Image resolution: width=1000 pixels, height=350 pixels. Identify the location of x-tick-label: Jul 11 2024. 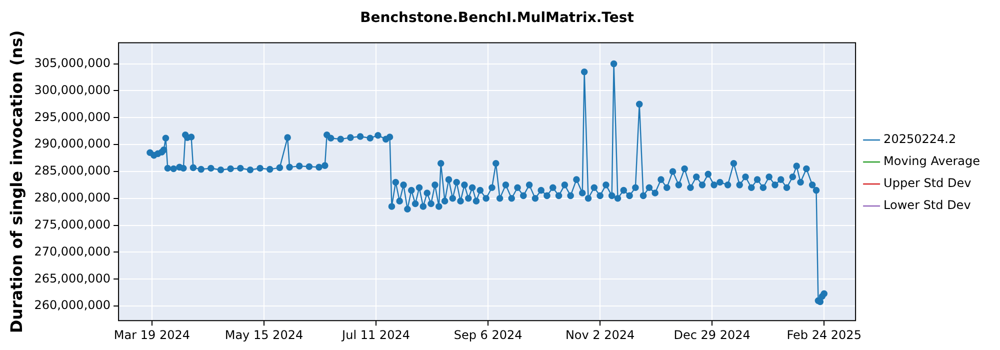
(375, 335).